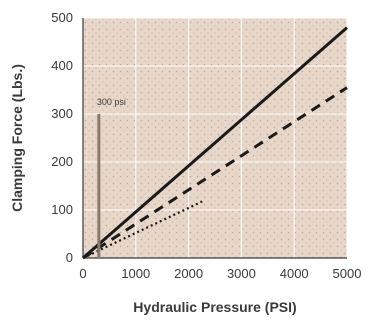 This screenshot has height=324, width=368. What do you see at coordinates (111, 102) in the screenshot?
I see `annotation-label: 300 psi` at bounding box center [111, 102].